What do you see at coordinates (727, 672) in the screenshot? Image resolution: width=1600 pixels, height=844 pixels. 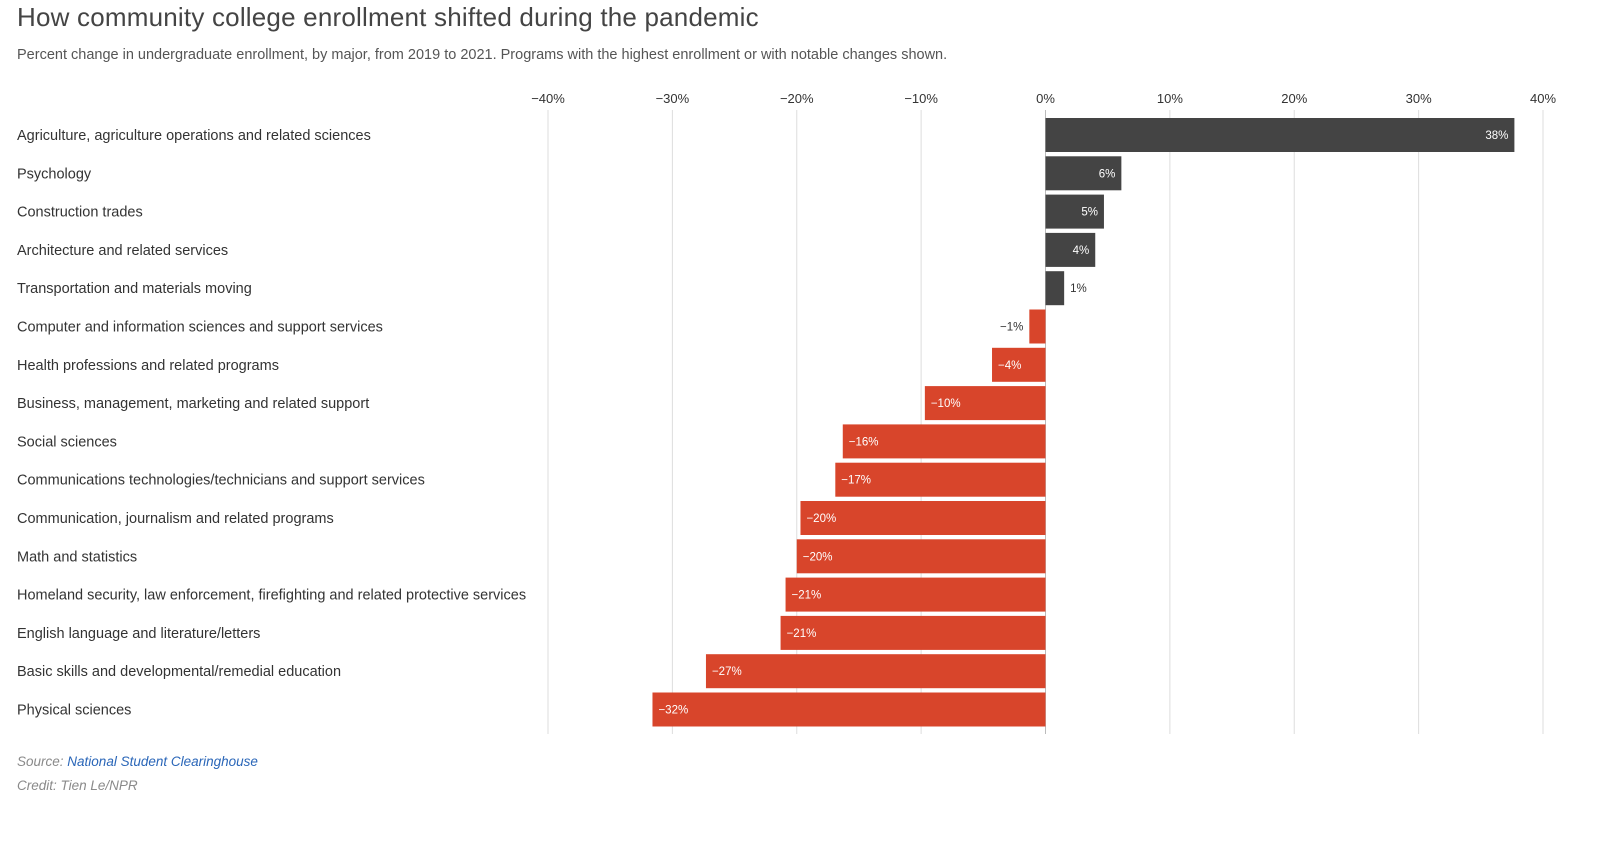 I see `value-label: −27%` at bounding box center [727, 672].